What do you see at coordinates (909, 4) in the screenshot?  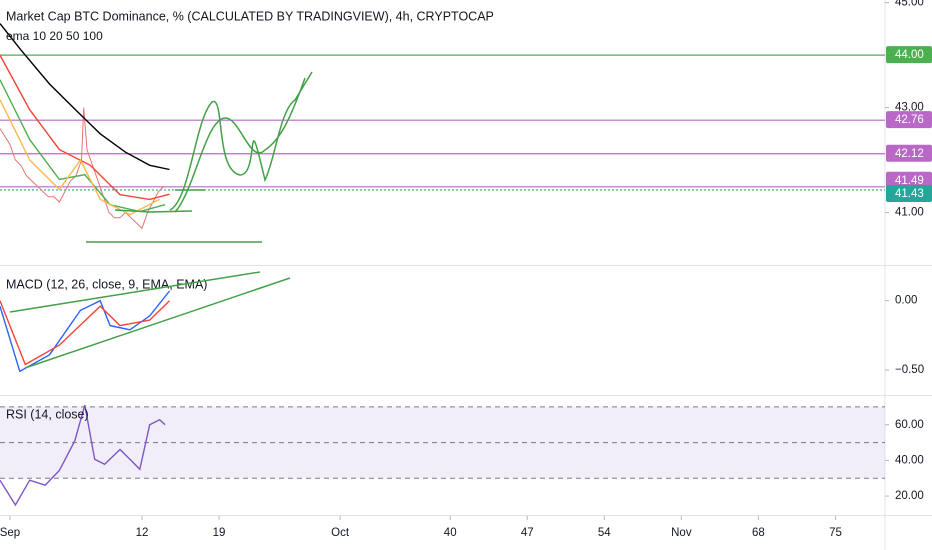 I see `y-tick-label: 45.00` at bounding box center [909, 4].